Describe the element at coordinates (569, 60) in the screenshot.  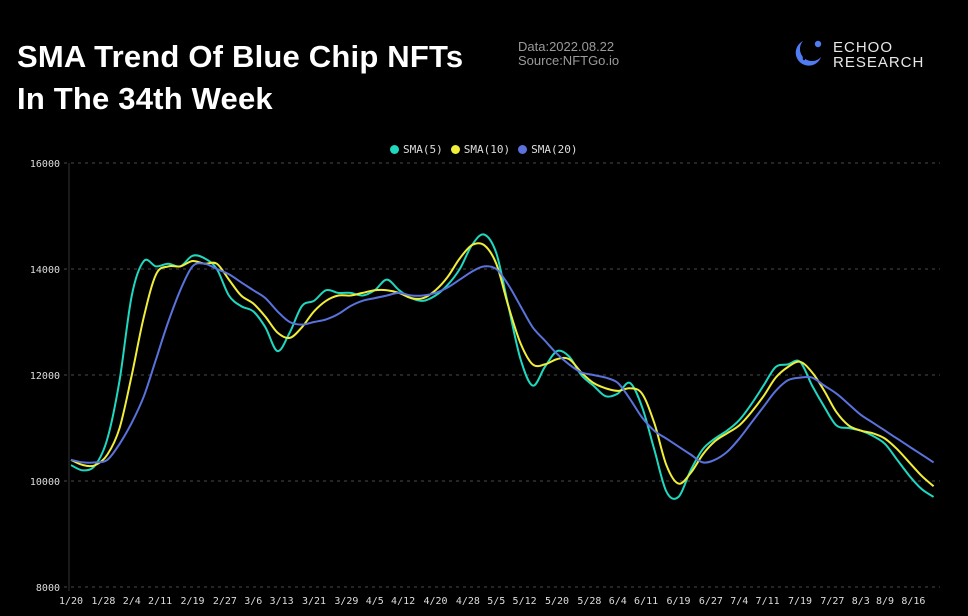
I see `source-label: Source:NFTGo.io` at that location.